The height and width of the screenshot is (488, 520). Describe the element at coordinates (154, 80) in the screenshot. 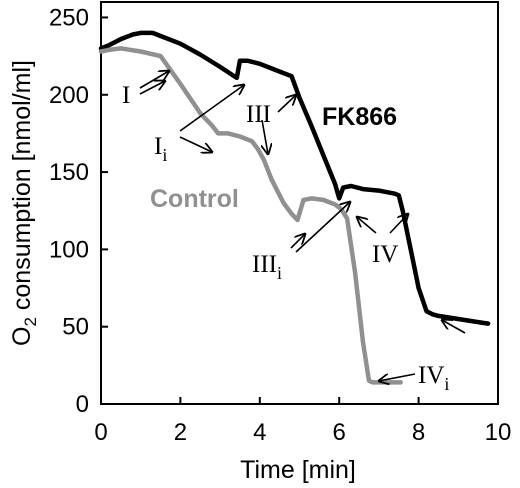

I see `arrow-I-to-fk866` at that location.